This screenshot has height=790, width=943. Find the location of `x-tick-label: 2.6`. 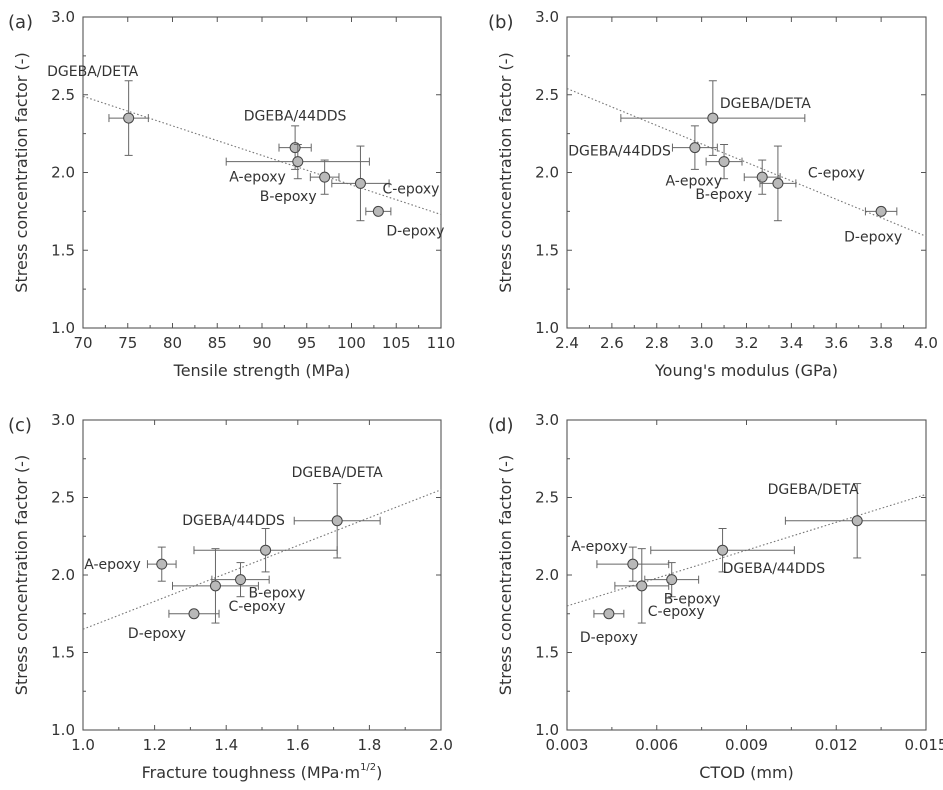

x-tick-label: 2.6 is located at coordinates (612, 343).